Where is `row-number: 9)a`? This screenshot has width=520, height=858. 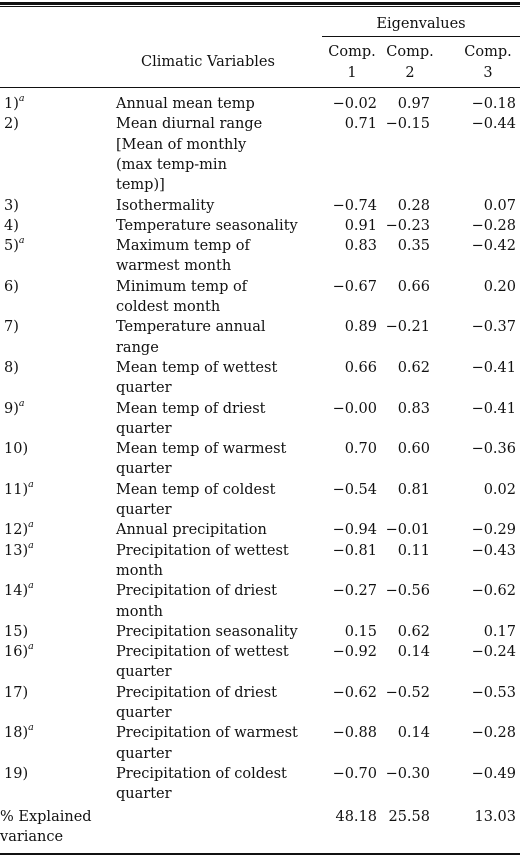 row-number: 9)a is located at coordinates (14, 407).